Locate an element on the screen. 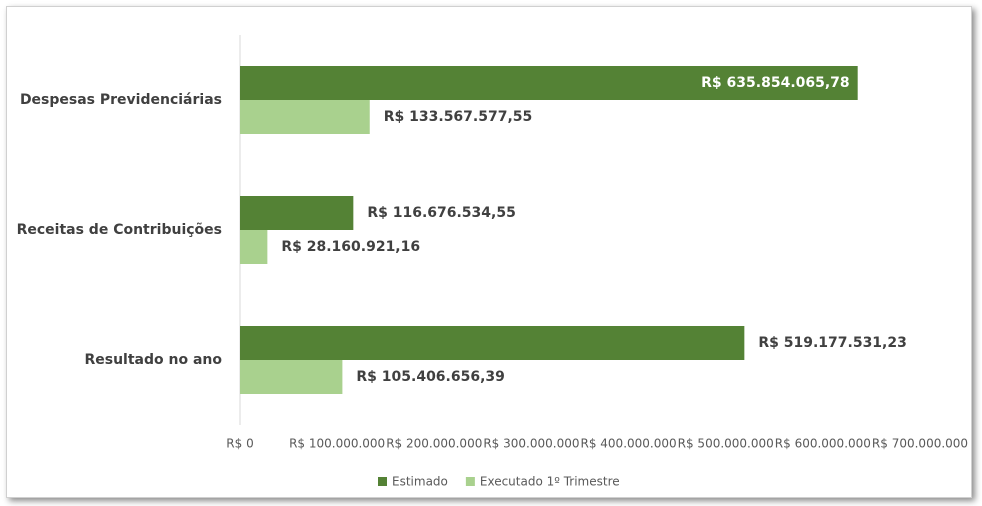 This screenshot has width=982, height=506. value-label: R$ 105.406.656,39 is located at coordinates (430, 377).